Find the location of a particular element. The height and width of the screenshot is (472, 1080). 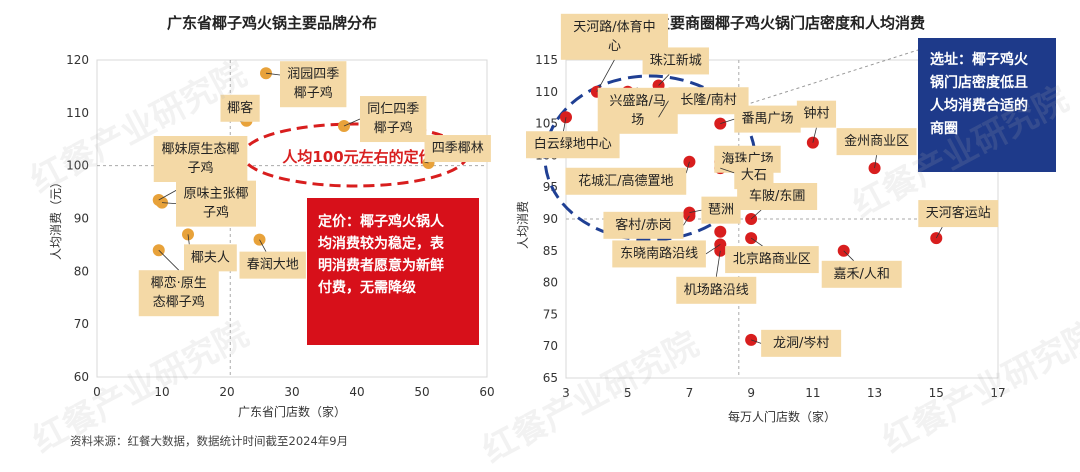

right-site-box is located at coordinates (987, 105).